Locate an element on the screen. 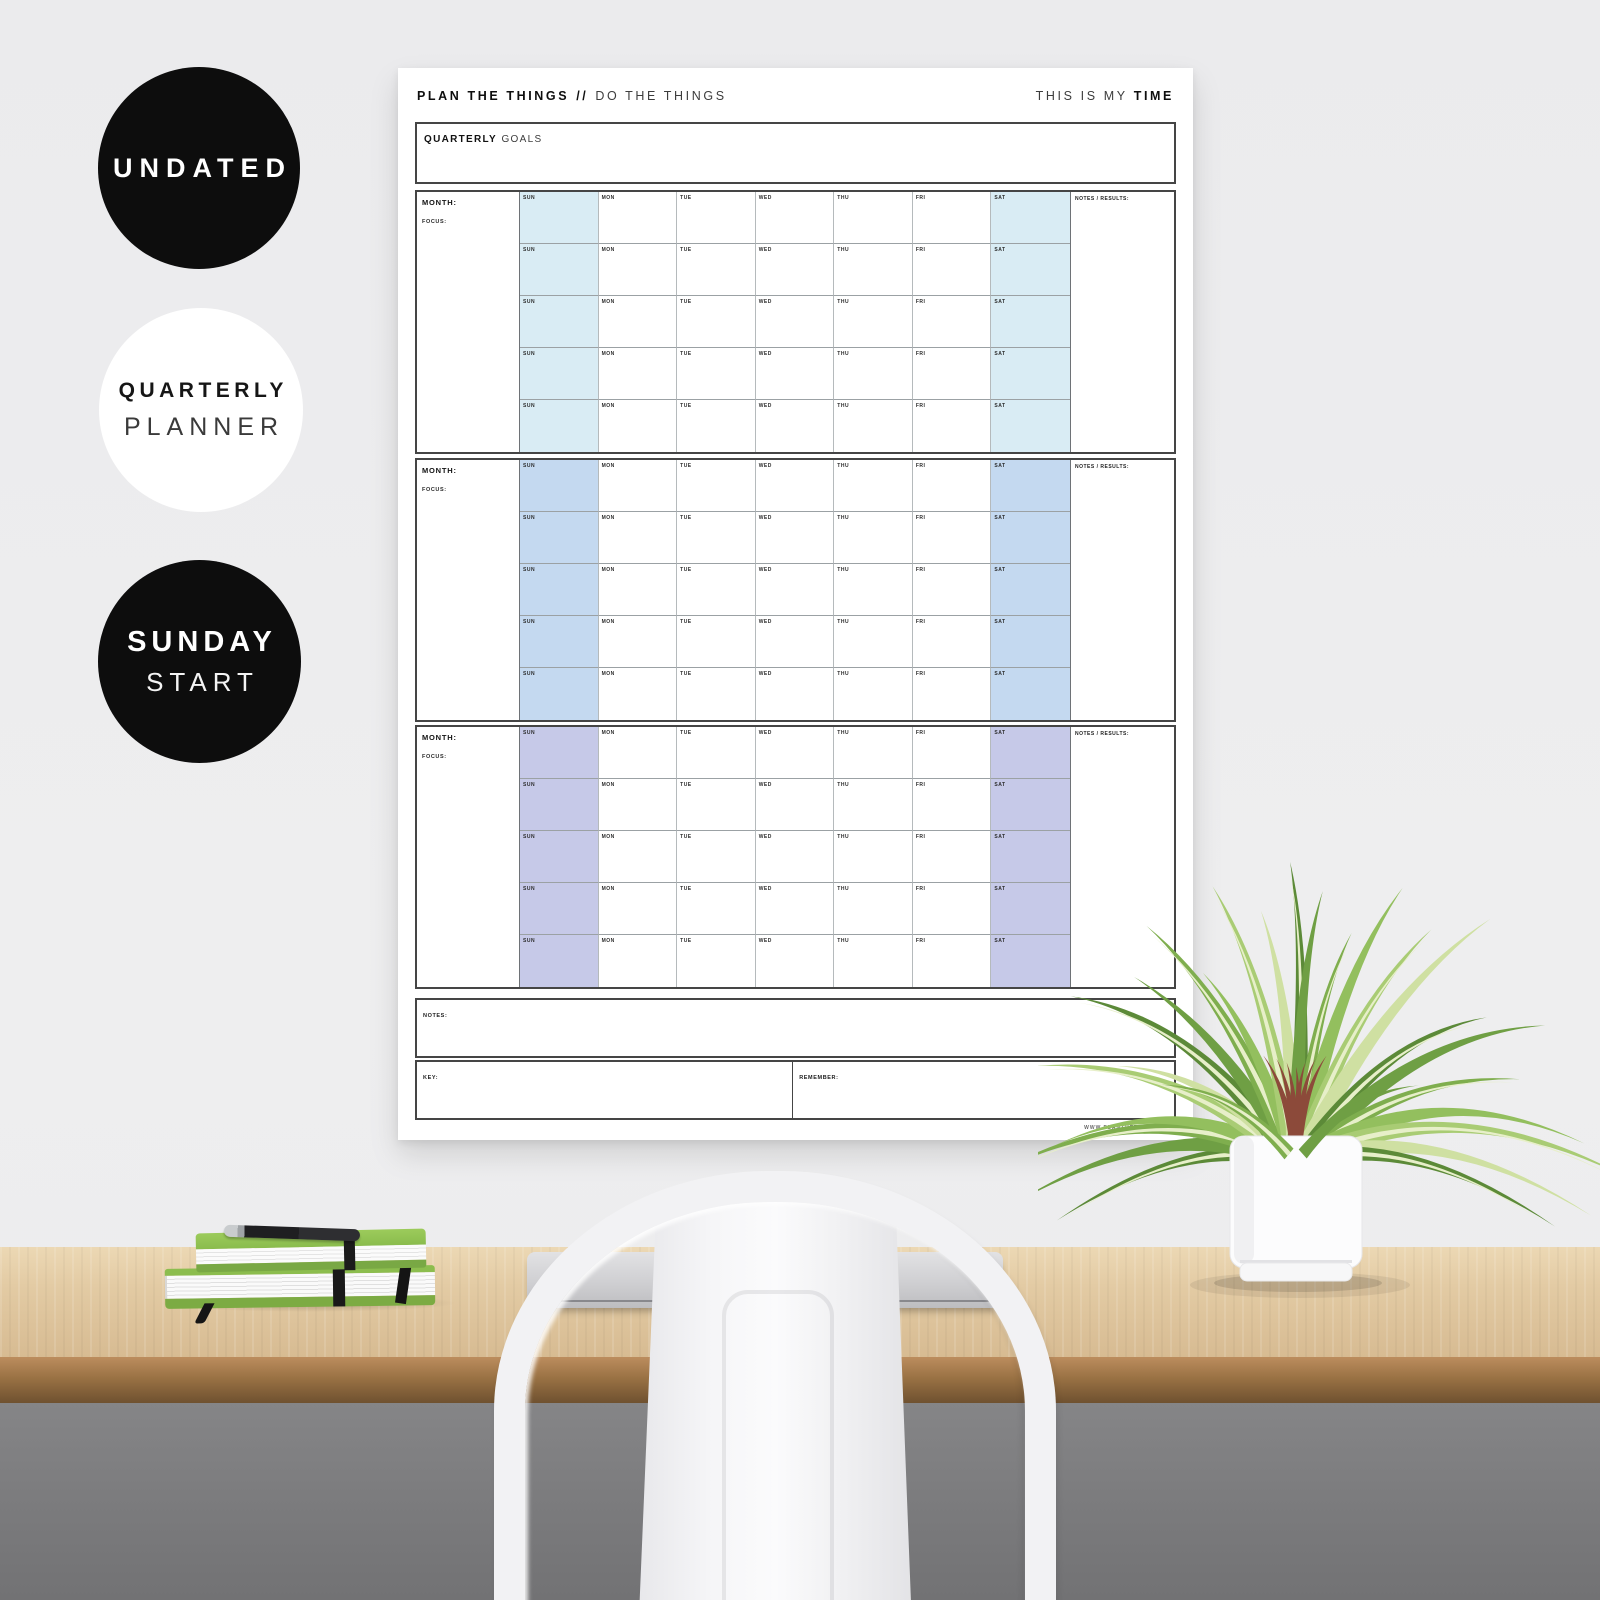 The image size is (1600, 1600). notebook-elastic-band is located at coordinates (339, 1286).